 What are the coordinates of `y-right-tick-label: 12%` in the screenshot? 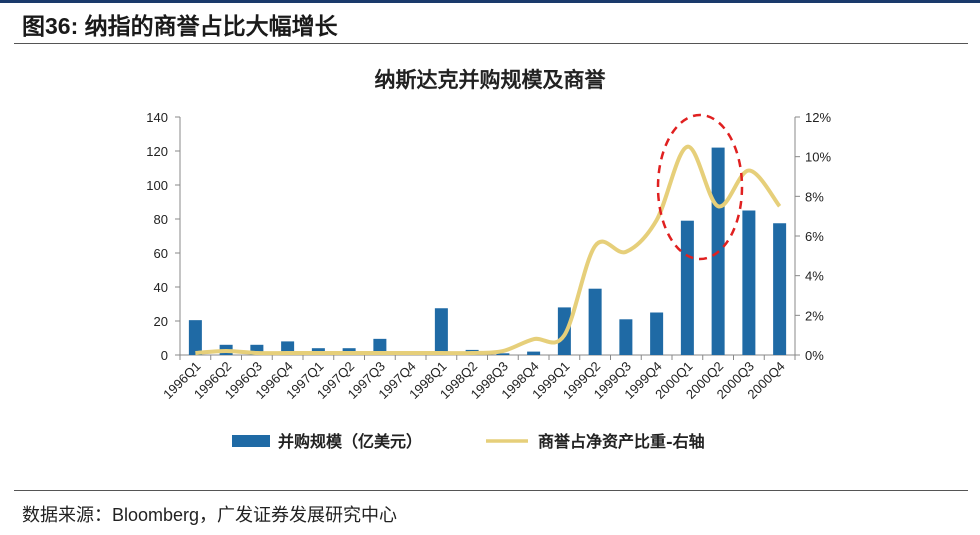 It's located at (818, 117).